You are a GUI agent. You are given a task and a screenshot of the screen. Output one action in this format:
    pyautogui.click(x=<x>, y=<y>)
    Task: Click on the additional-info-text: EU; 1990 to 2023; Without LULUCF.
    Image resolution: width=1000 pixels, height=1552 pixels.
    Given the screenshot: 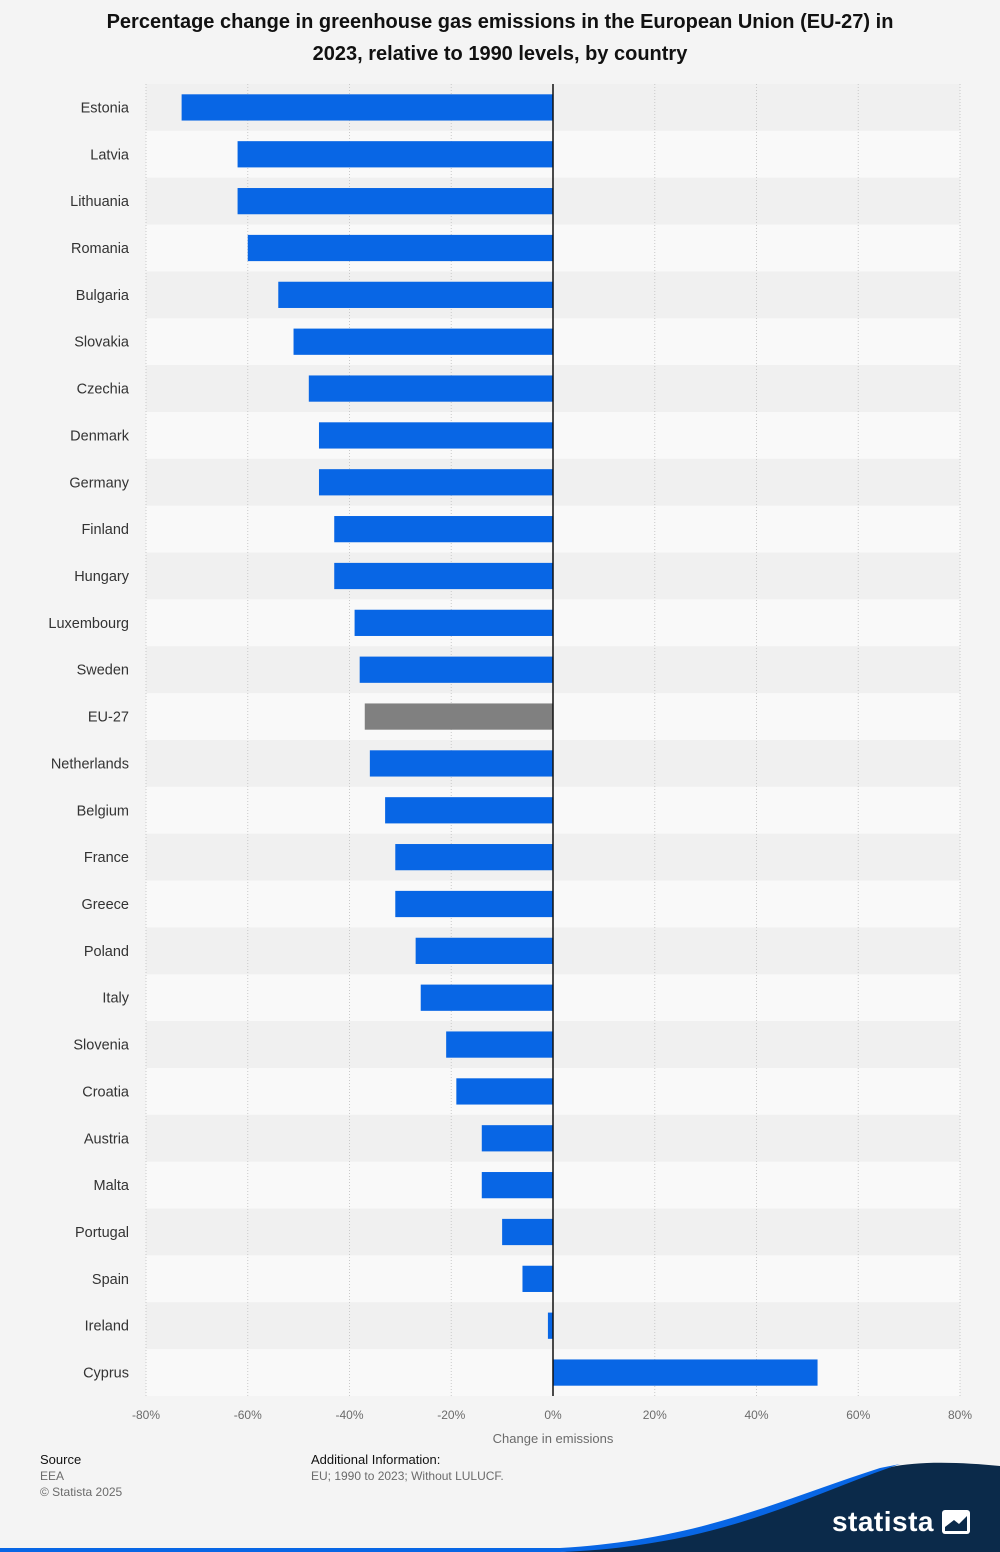 What is the action you would take?
    pyautogui.click(x=407, y=1476)
    